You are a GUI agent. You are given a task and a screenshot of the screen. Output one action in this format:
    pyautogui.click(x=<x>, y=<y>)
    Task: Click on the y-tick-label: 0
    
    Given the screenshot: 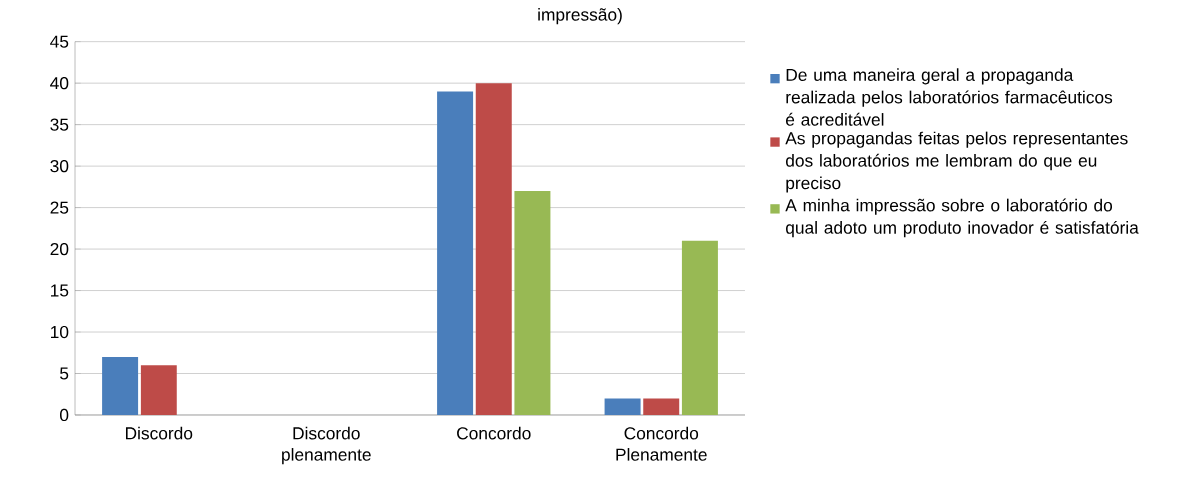 What is the action you would take?
    pyautogui.click(x=64, y=415)
    